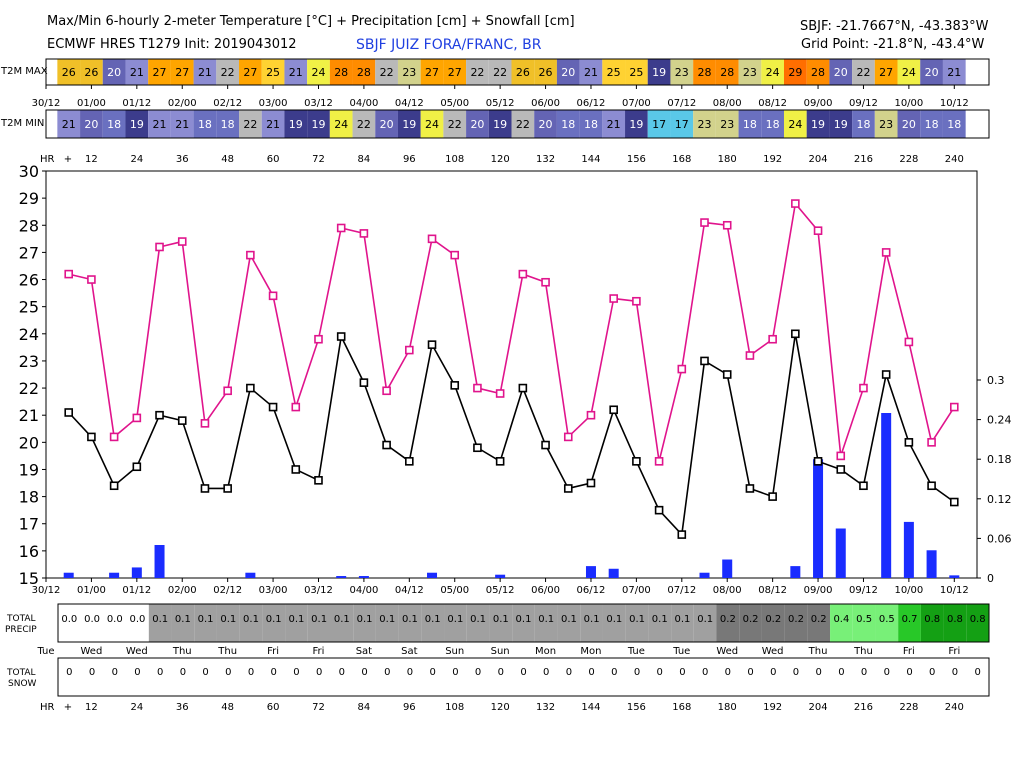 This screenshot has height=768, width=1024. What do you see at coordinates (455, 72) in the screenshot?
I see `t2m-max-value: 27` at bounding box center [455, 72].